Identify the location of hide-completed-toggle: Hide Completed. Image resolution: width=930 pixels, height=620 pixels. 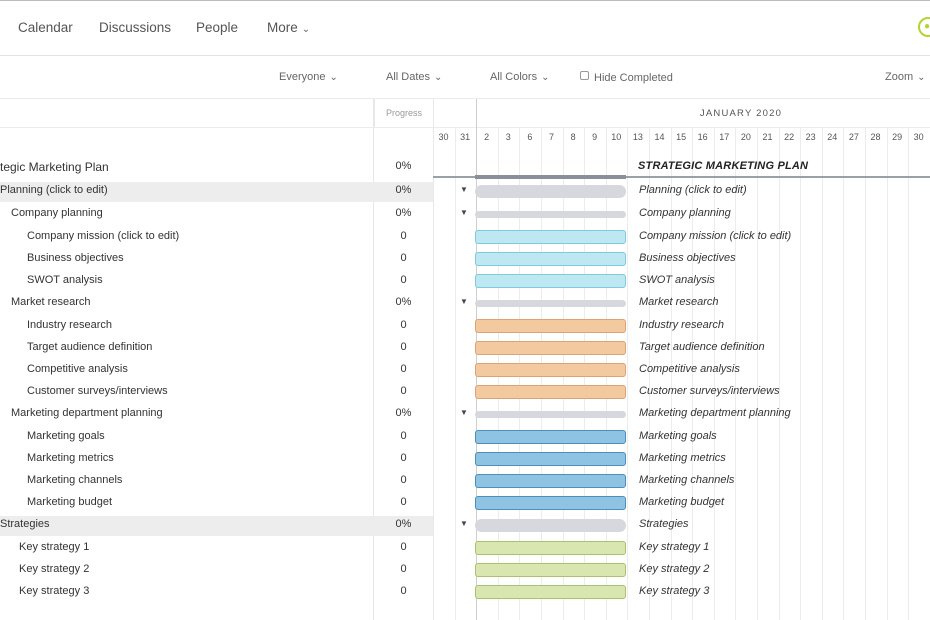
(626, 77).